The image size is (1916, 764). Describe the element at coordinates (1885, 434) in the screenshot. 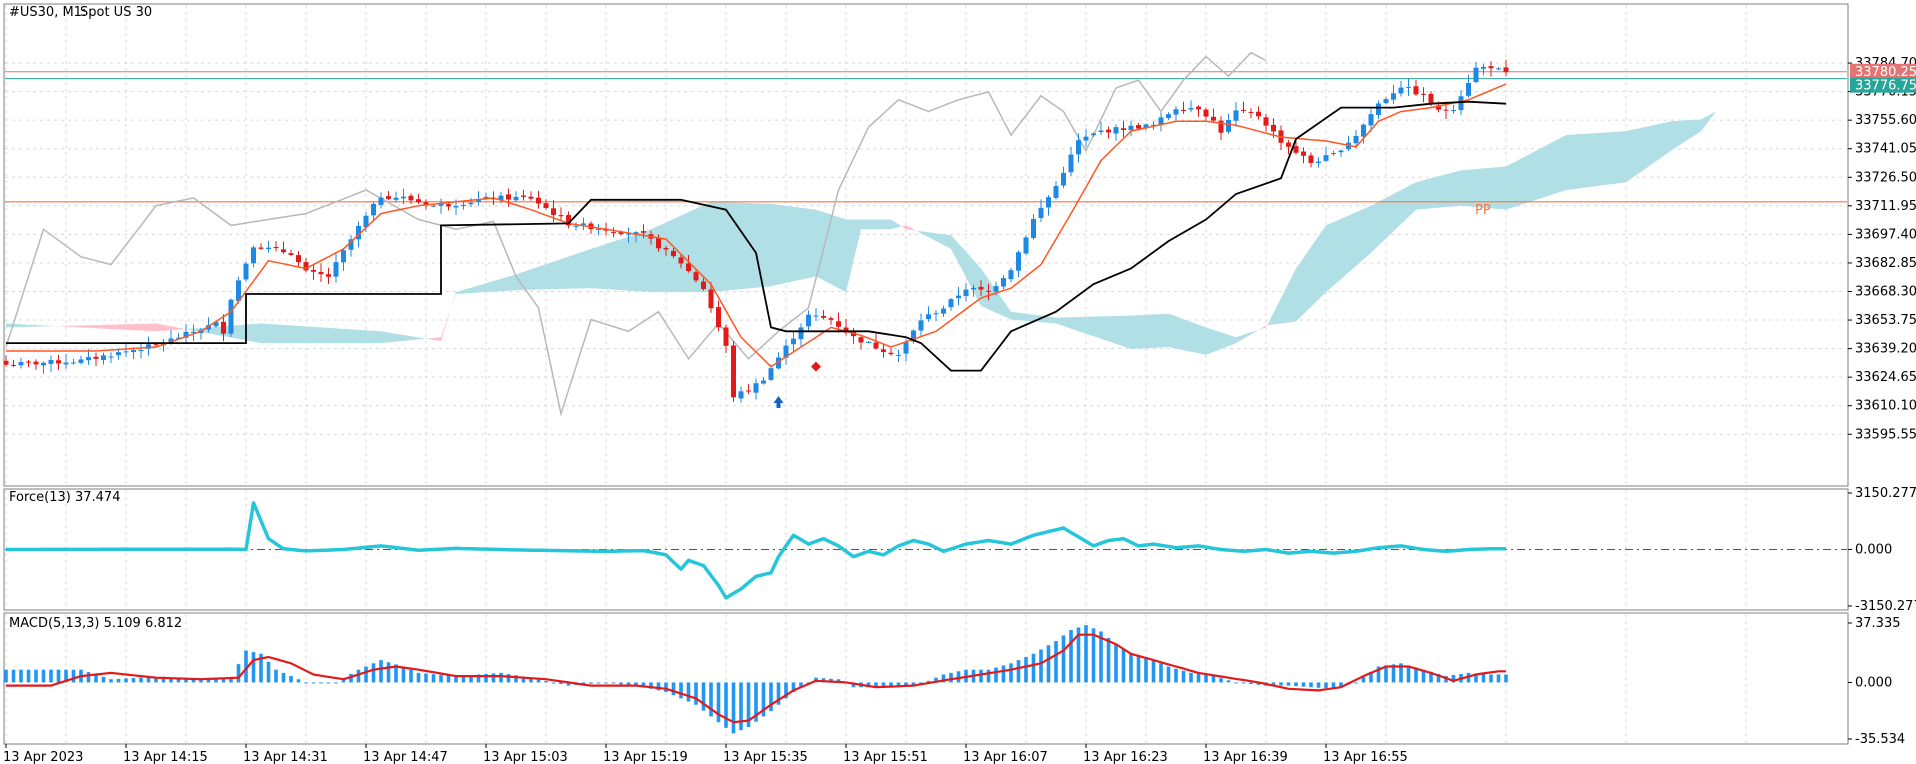

I see `price-axis-label: 33595.55` at that location.